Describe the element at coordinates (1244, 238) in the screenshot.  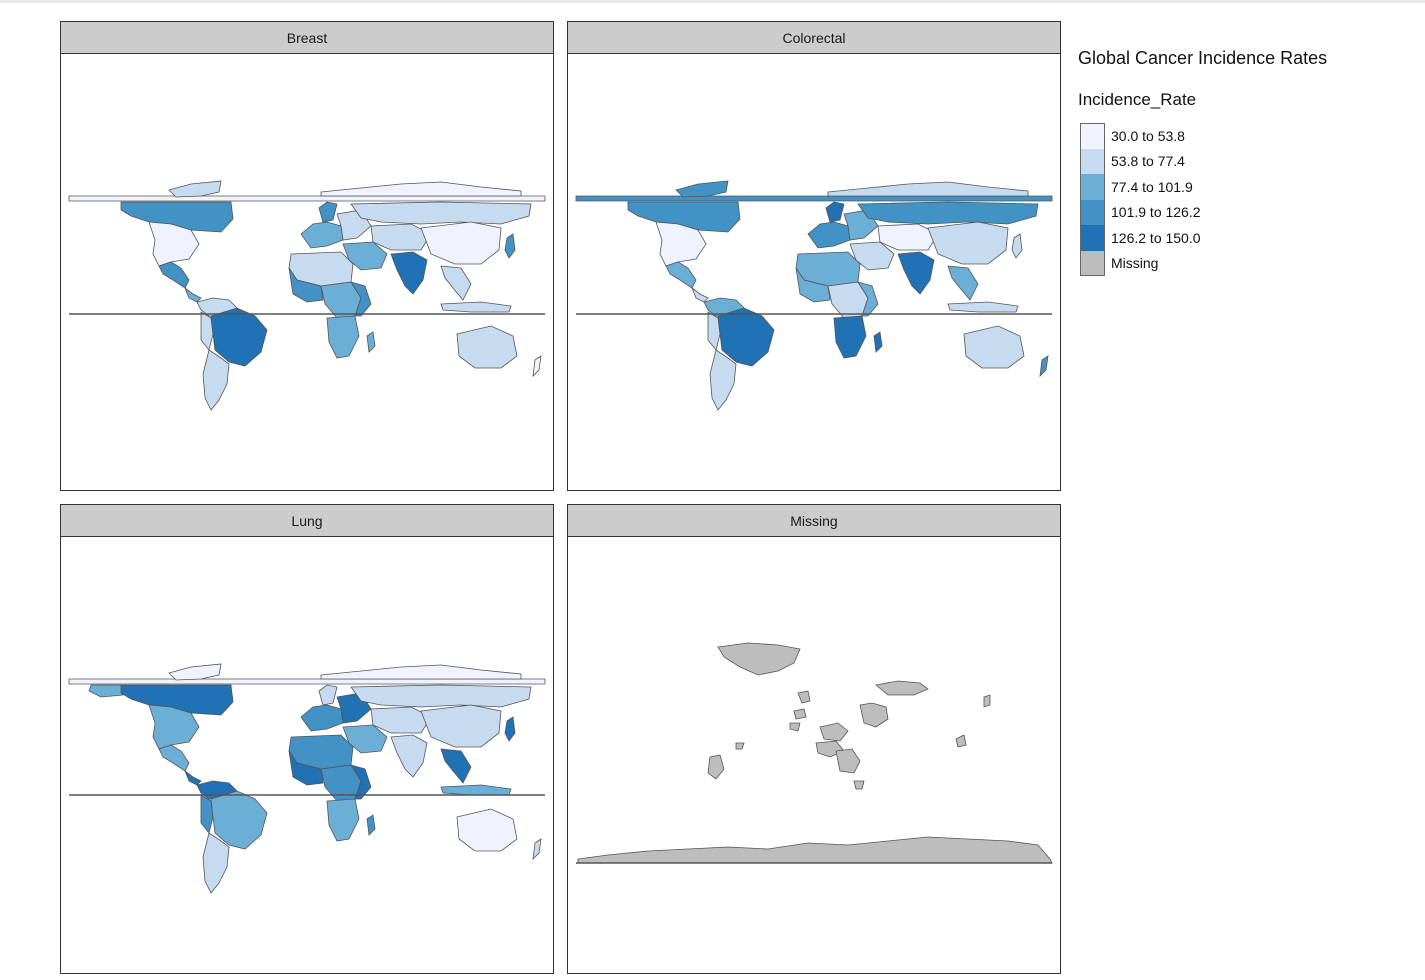
I see `legend-item: 126.2 to 150.0` at that location.